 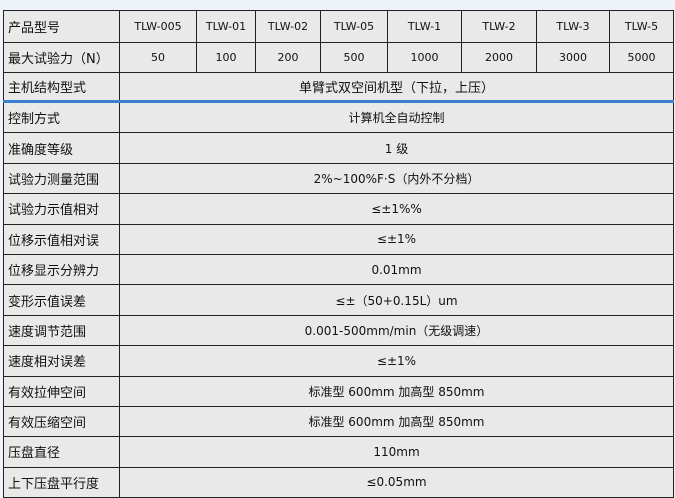 I want to click on row-label: 产品型号, so click(x=61, y=26).